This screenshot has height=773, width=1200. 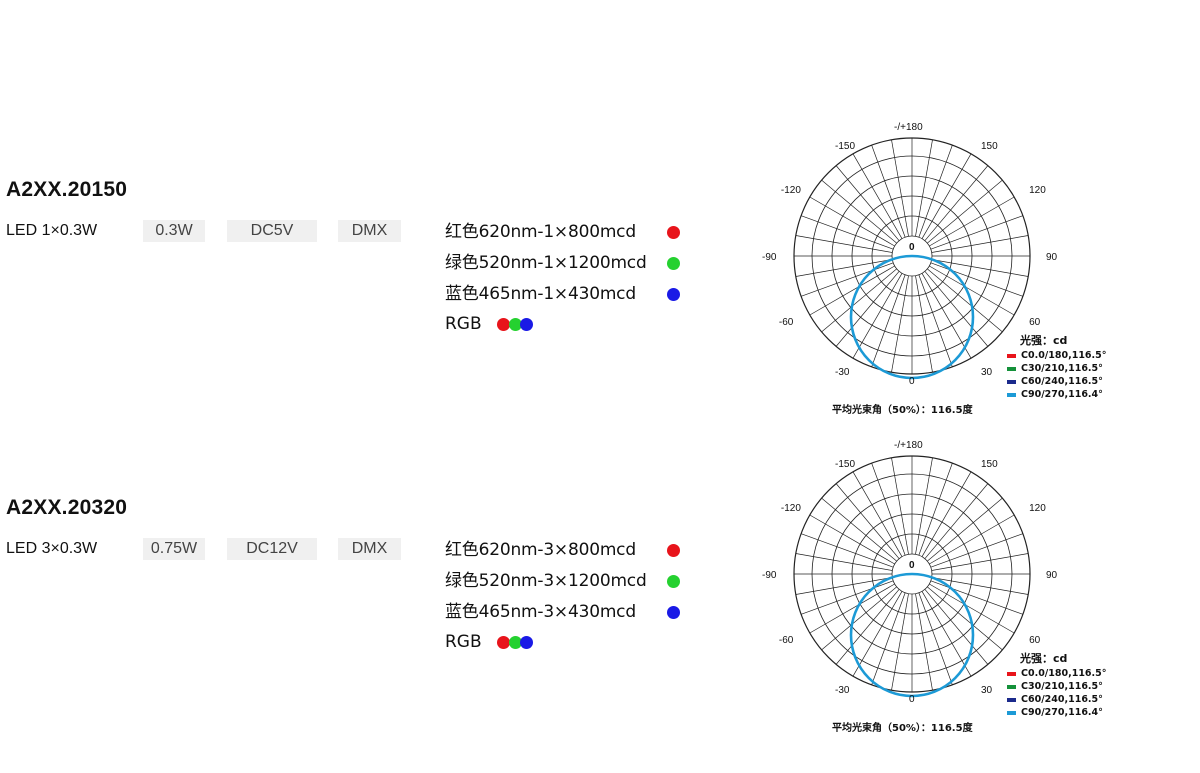 I want to click on legend-label: C30/210,116.5°, so click(x=1062, y=368).